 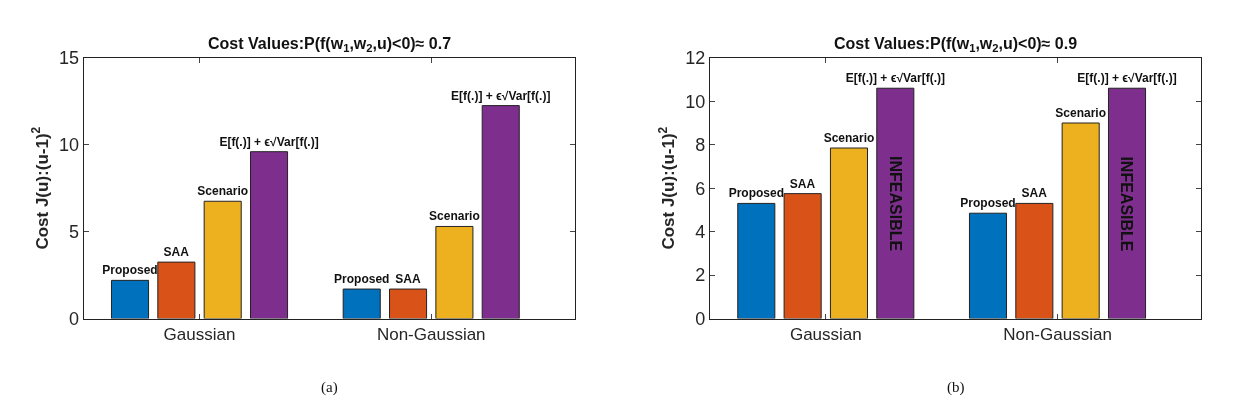 What do you see at coordinates (329, 387) in the screenshot?
I see `text: (a)` at bounding box center [329, 387].